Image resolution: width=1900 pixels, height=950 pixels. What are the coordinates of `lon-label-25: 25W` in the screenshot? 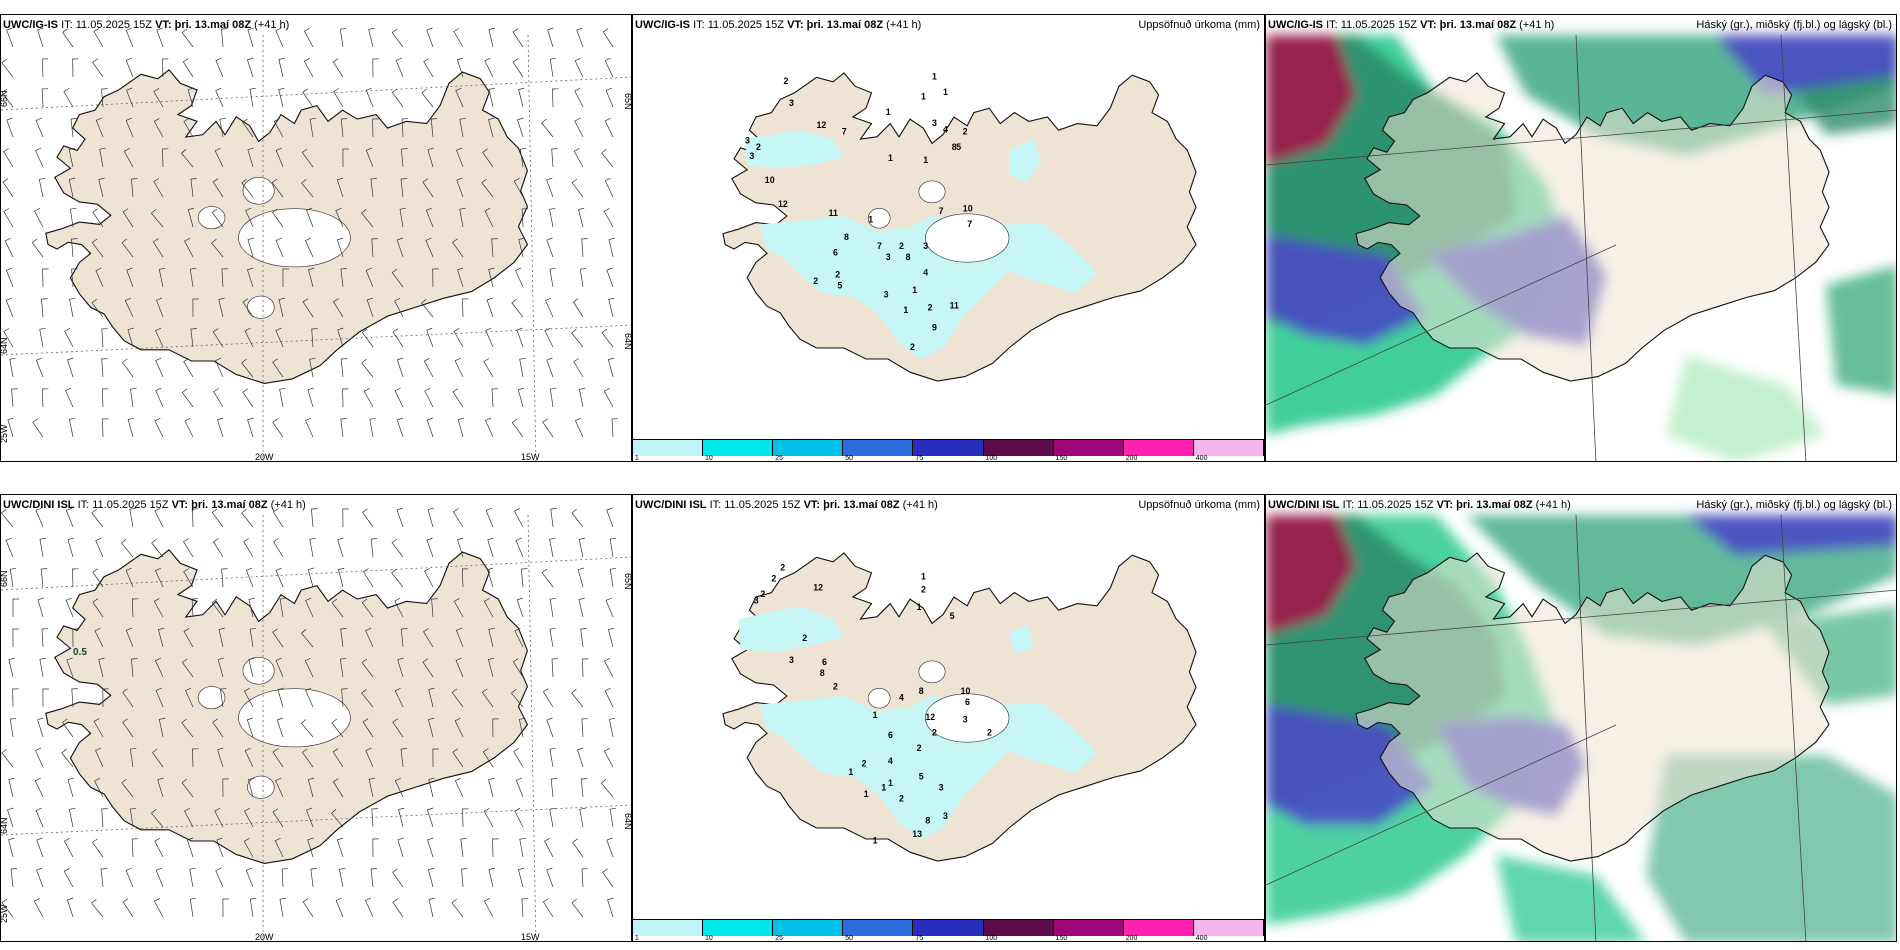 It's located at (5, 913).